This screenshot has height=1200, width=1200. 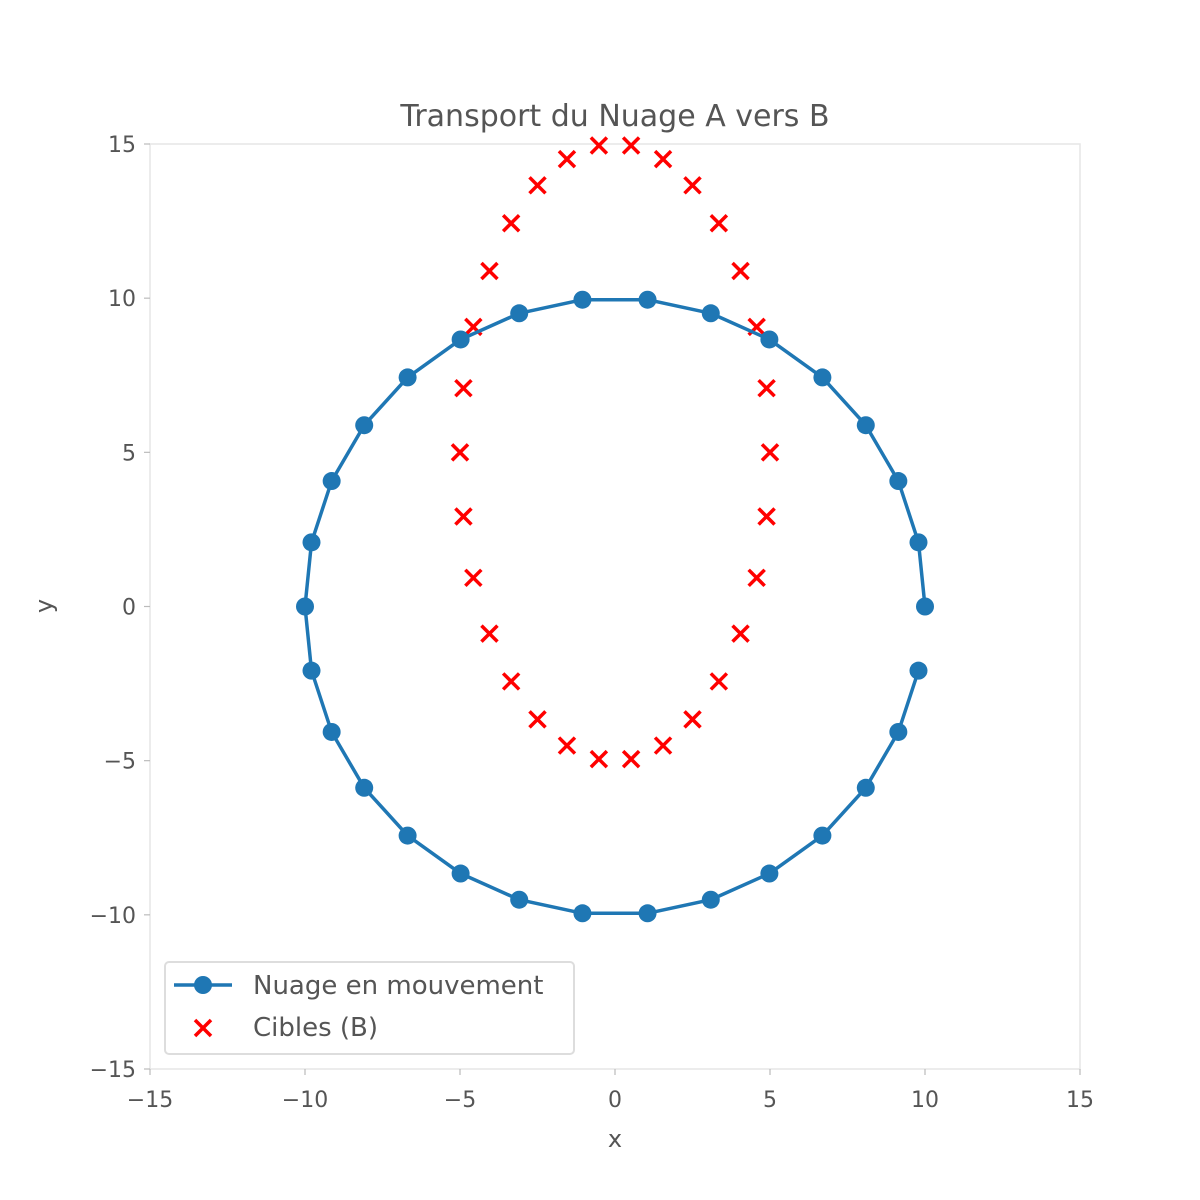 What do you see at coordinates (113, 1070) in the screenshot?
I see `y-tick-label: −15` at bounding box center [113, 1070].